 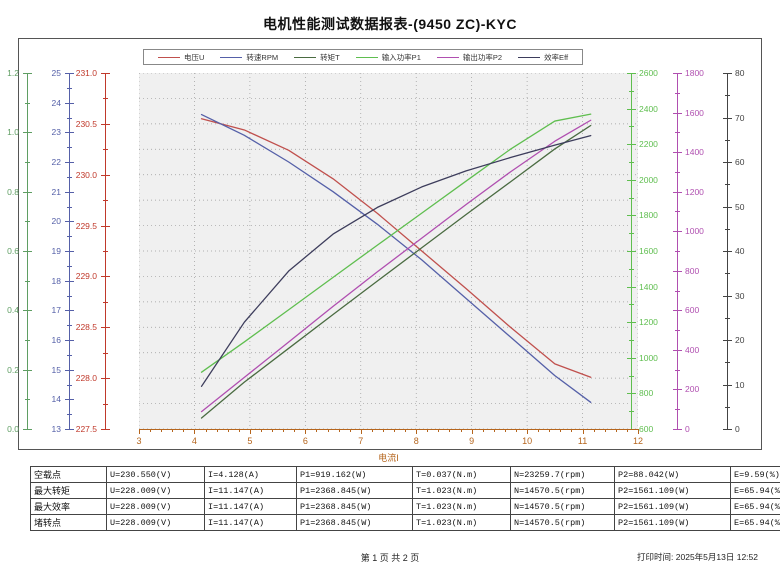 What do you see at coordinates (86, 225) in the screenshot?
I see `voltage-axis-tick-label: 229.5` at bounding box center [86, 225].